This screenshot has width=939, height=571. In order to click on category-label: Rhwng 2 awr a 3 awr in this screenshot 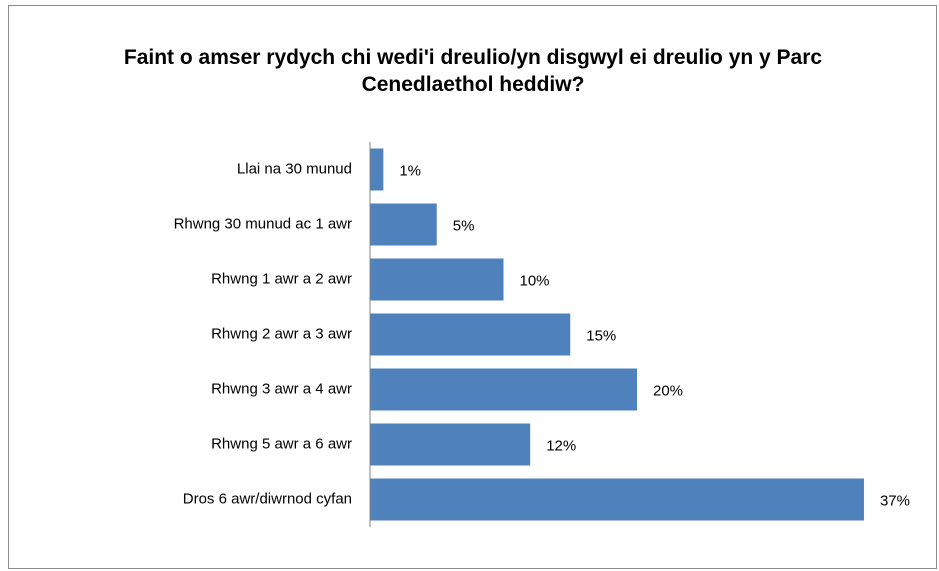, I will do `click(281, 333)`.